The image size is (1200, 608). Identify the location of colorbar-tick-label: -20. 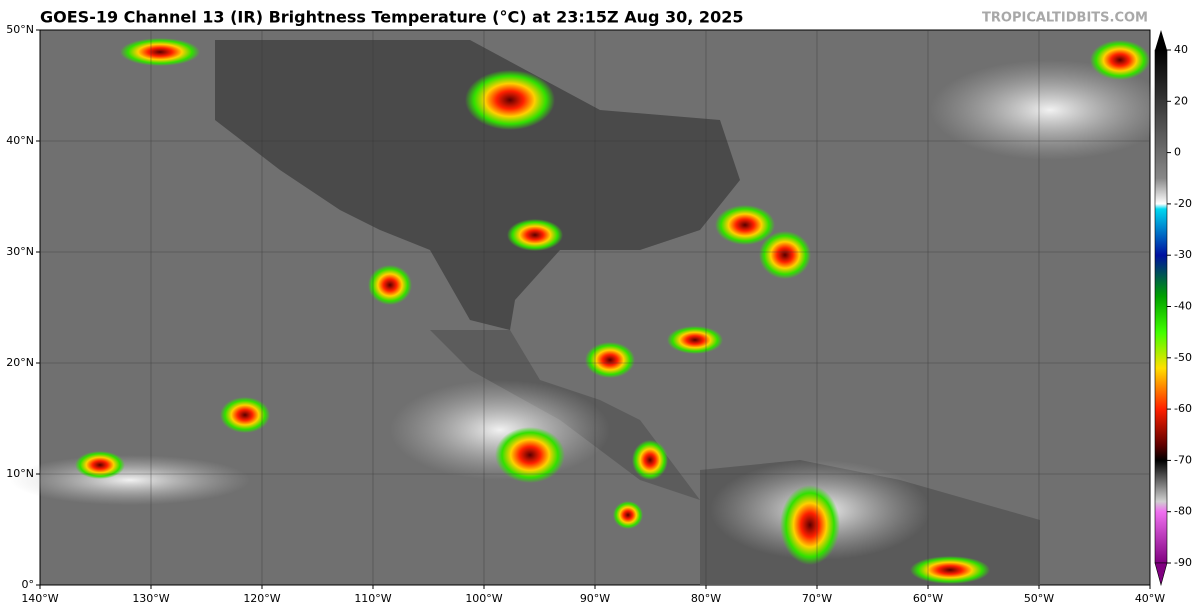
(1183, 203).